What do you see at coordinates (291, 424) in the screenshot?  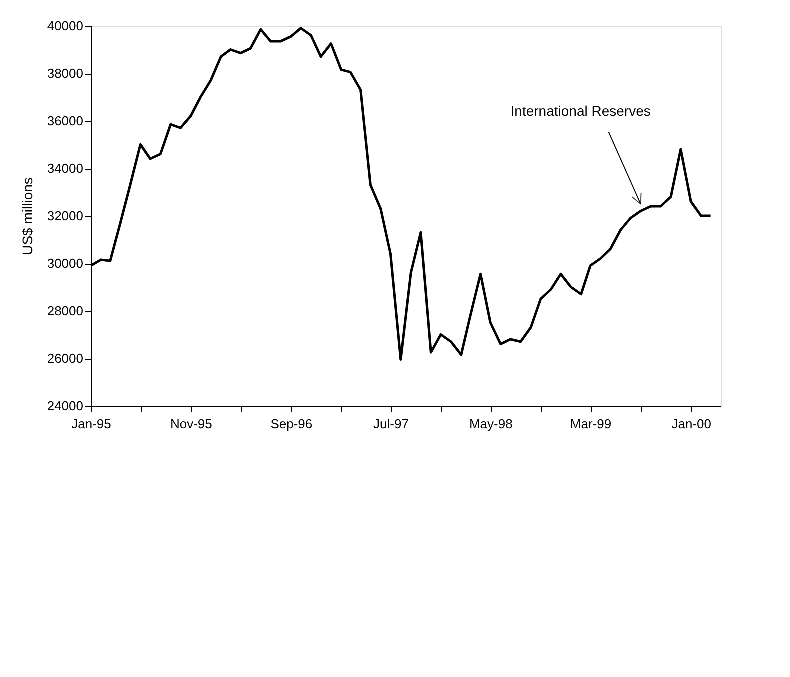 I see `x-tick-label: Sep-96` at bounding box center [291, 424].